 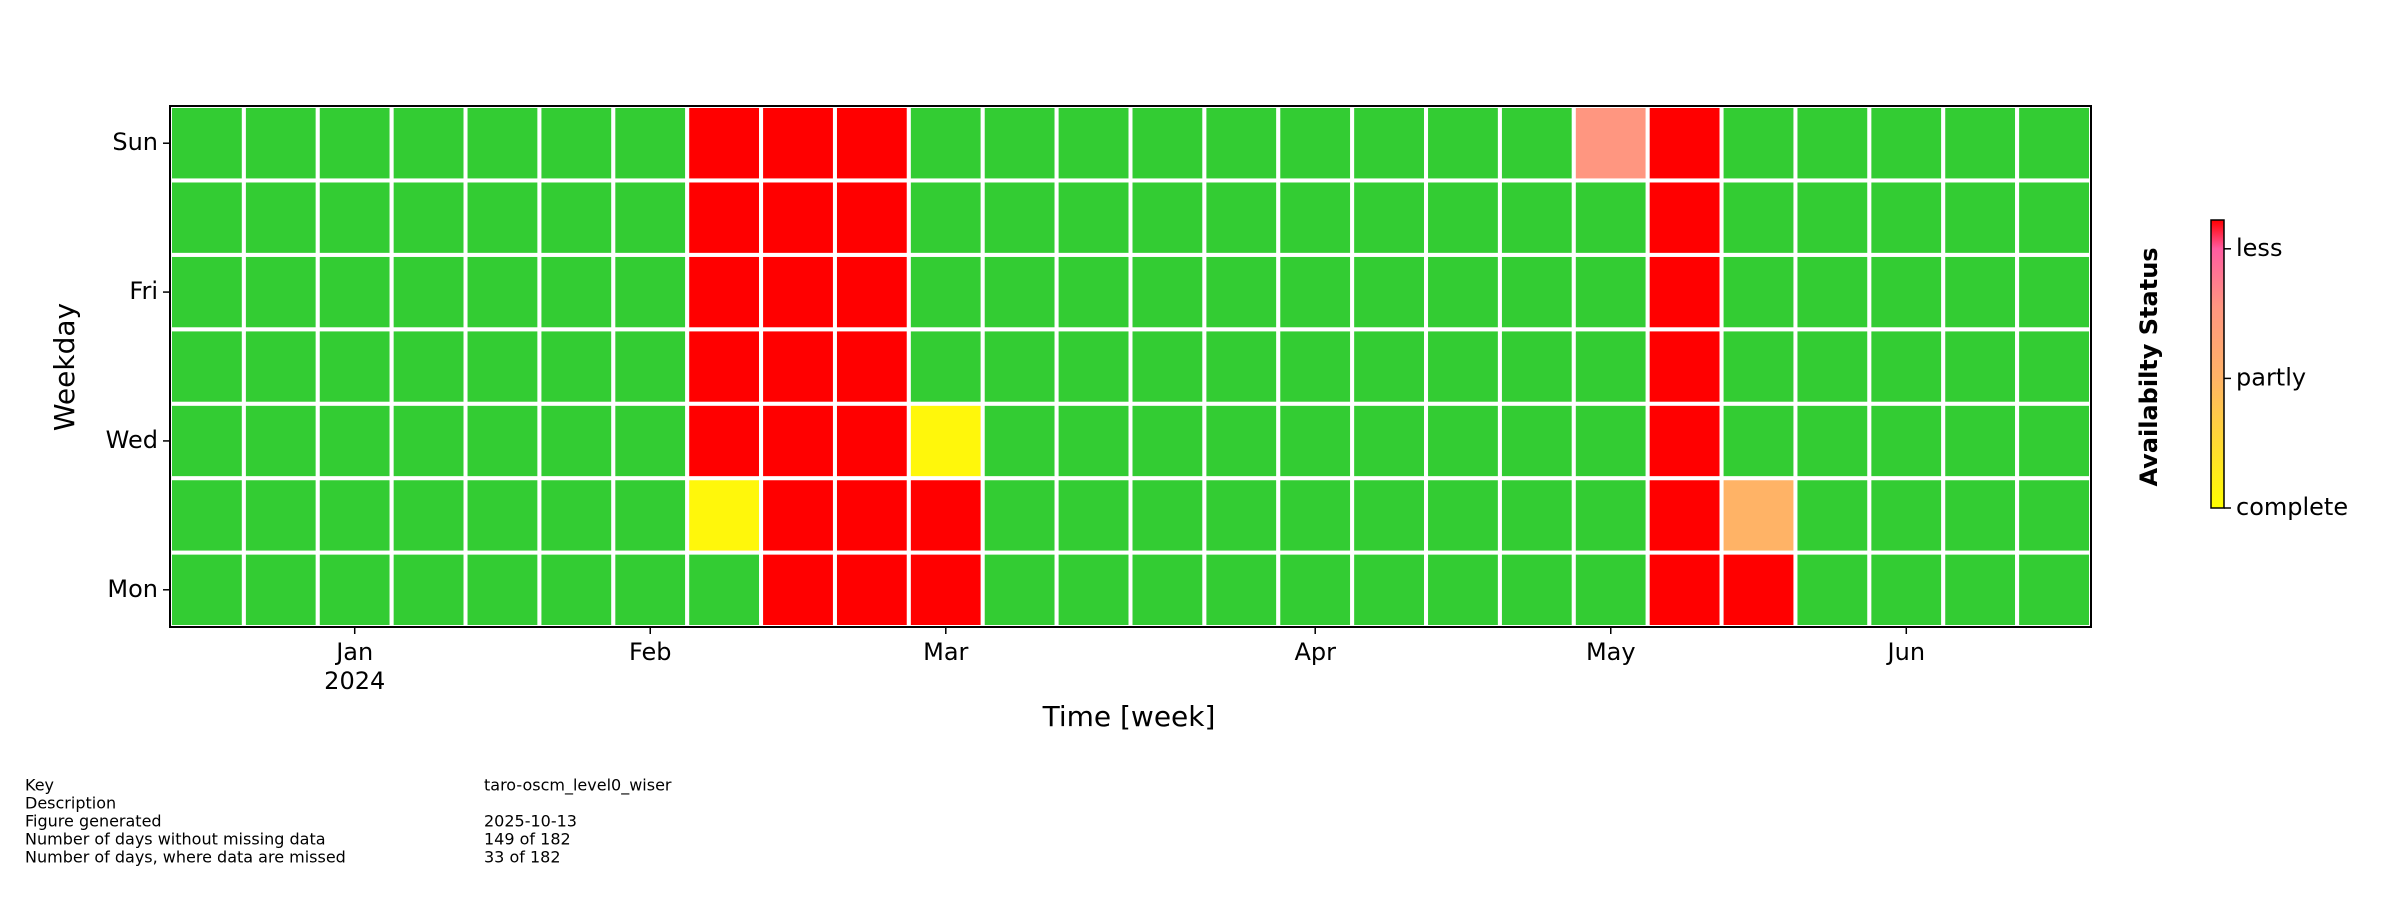 I want to click on colorbar-tick-label: partly, so click(x=2271, y=377).